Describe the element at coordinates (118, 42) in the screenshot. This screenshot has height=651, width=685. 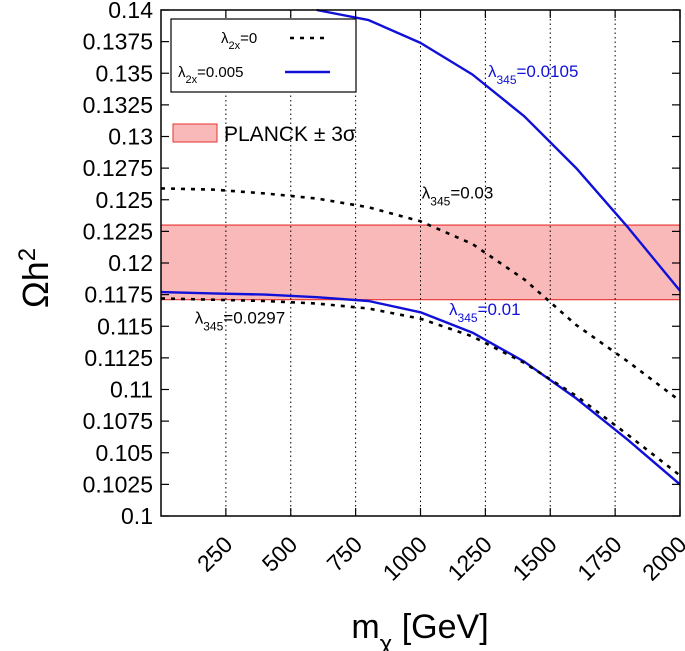
I see `y-tick-label: 0.1375` at that location.